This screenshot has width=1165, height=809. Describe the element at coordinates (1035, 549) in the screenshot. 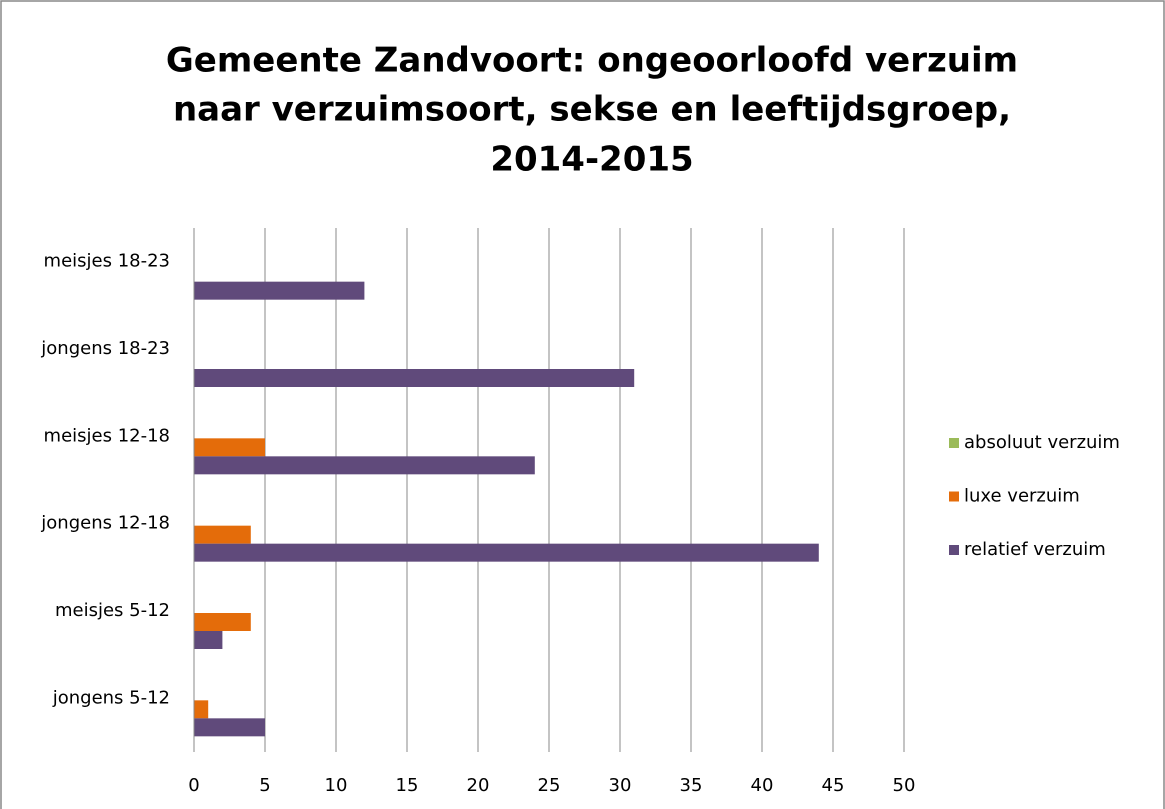

I see `legend-label: relatief verzuim` at that location.